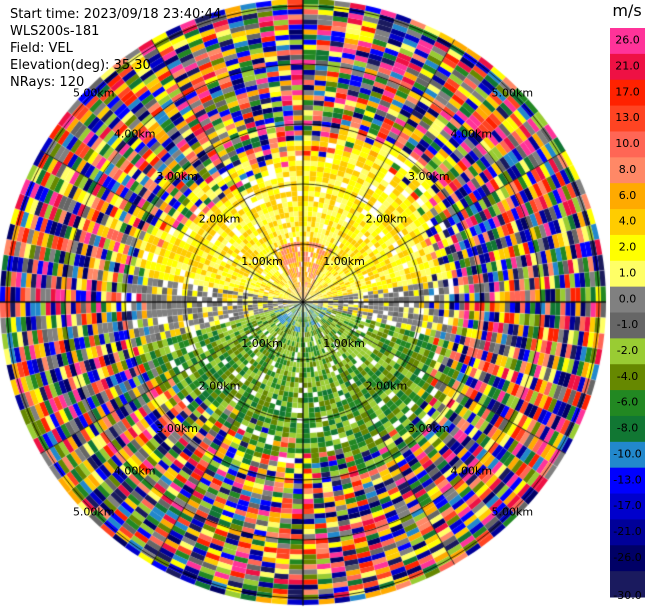 This screenshot has width=647, height=607. I want to click on colorbar-tick-label: -2.0, so click(627, 350).